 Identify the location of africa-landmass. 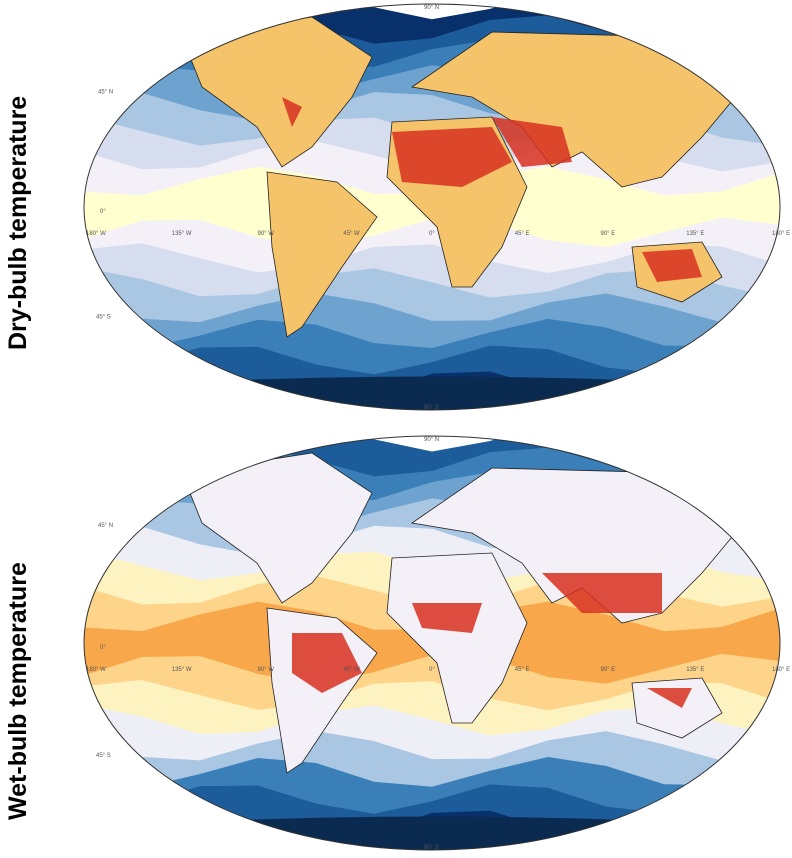
(457, 638).